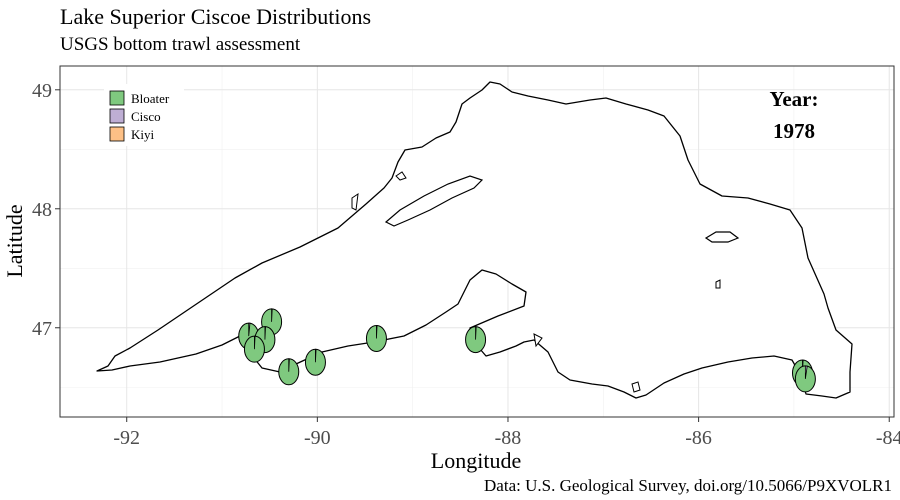 The height and width of the screenshot is (500, 900). I want to click on y-axis-title: Latitude, so click(14, 240).